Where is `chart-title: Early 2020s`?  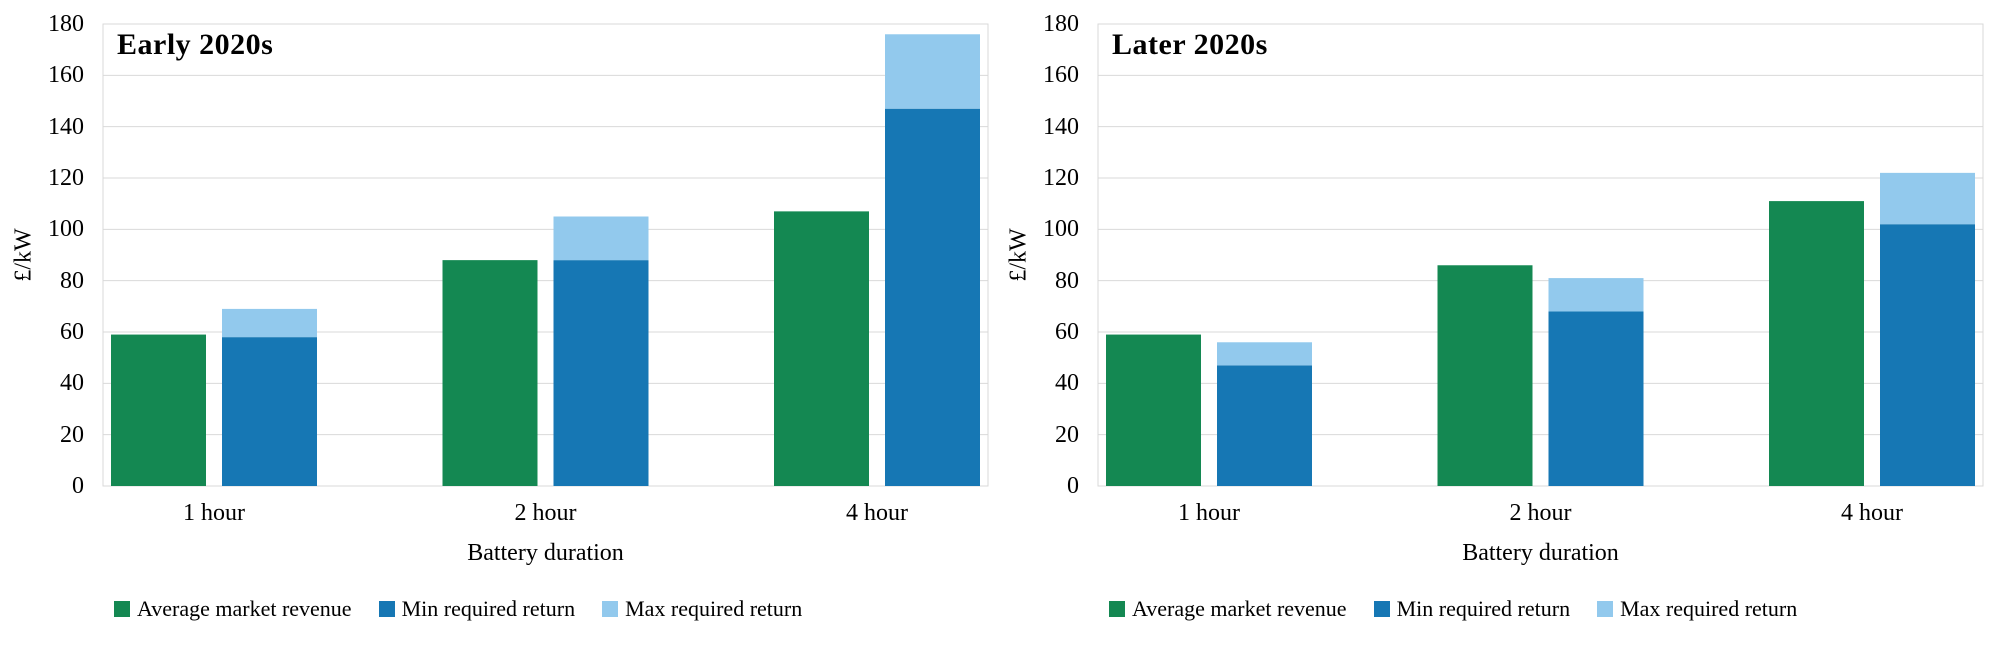 chart-title: Early 2020s is located at coordinates (195, 44).